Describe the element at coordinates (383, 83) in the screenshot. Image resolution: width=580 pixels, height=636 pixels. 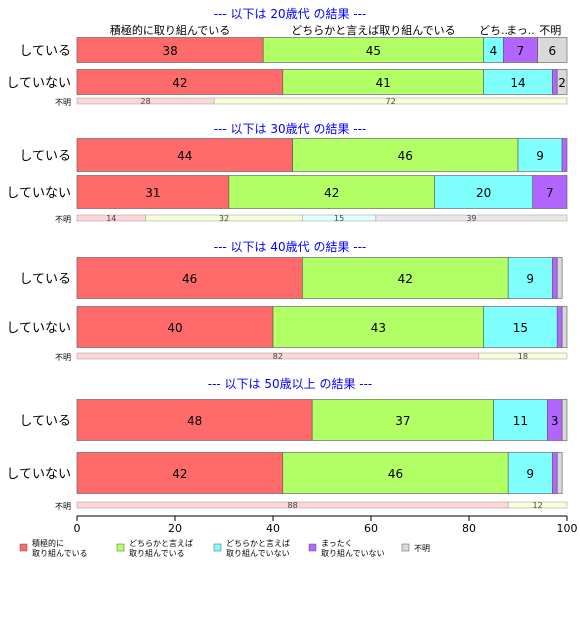
I see `data-label: 41` at that location.